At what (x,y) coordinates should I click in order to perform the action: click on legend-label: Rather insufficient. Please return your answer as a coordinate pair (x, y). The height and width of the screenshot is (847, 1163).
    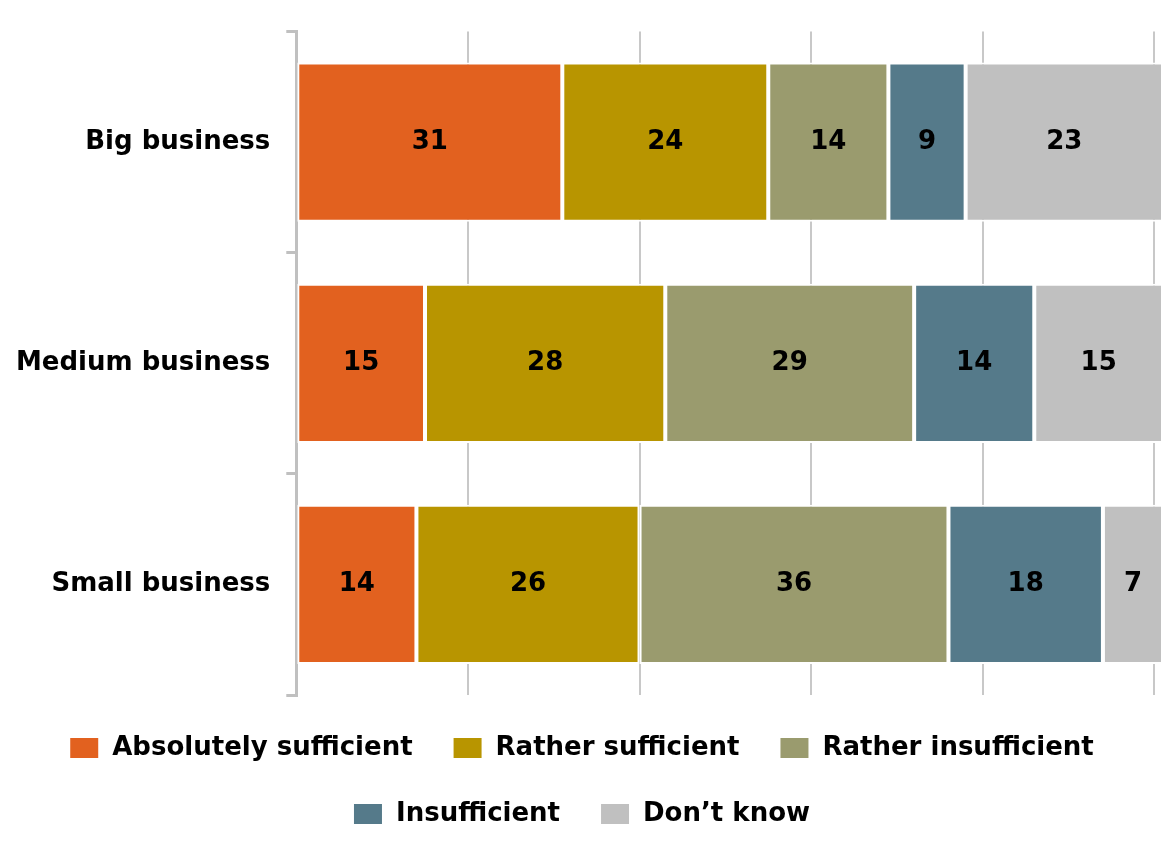
    Looking at the image, I should click on (958, 745).